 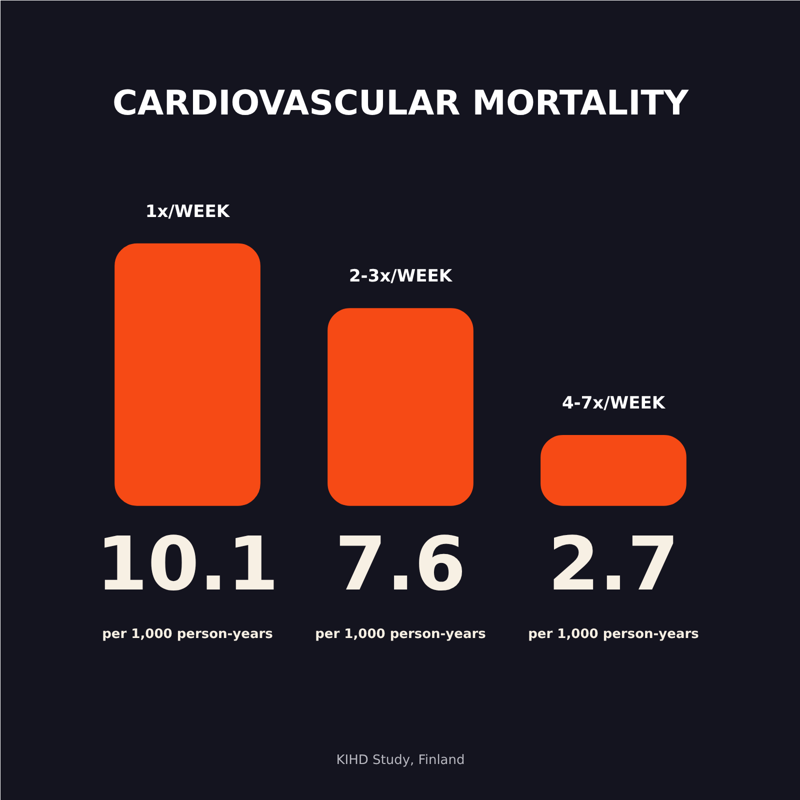 I want to click on chart-title: CARDIOVASCULAR MORTALITY, so click(x=400, y=104).